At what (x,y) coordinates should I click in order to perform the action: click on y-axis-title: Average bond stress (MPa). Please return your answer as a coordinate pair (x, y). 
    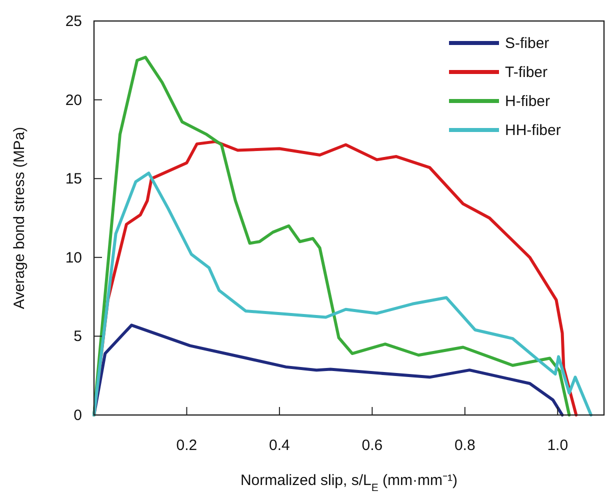
    Looking at the image, I should click on (19, 218).